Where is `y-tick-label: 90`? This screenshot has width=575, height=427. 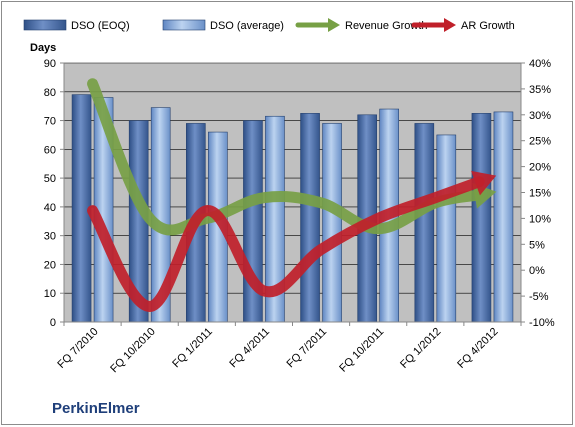 y-tick-label: 90 is located at coordinates (50, 64).